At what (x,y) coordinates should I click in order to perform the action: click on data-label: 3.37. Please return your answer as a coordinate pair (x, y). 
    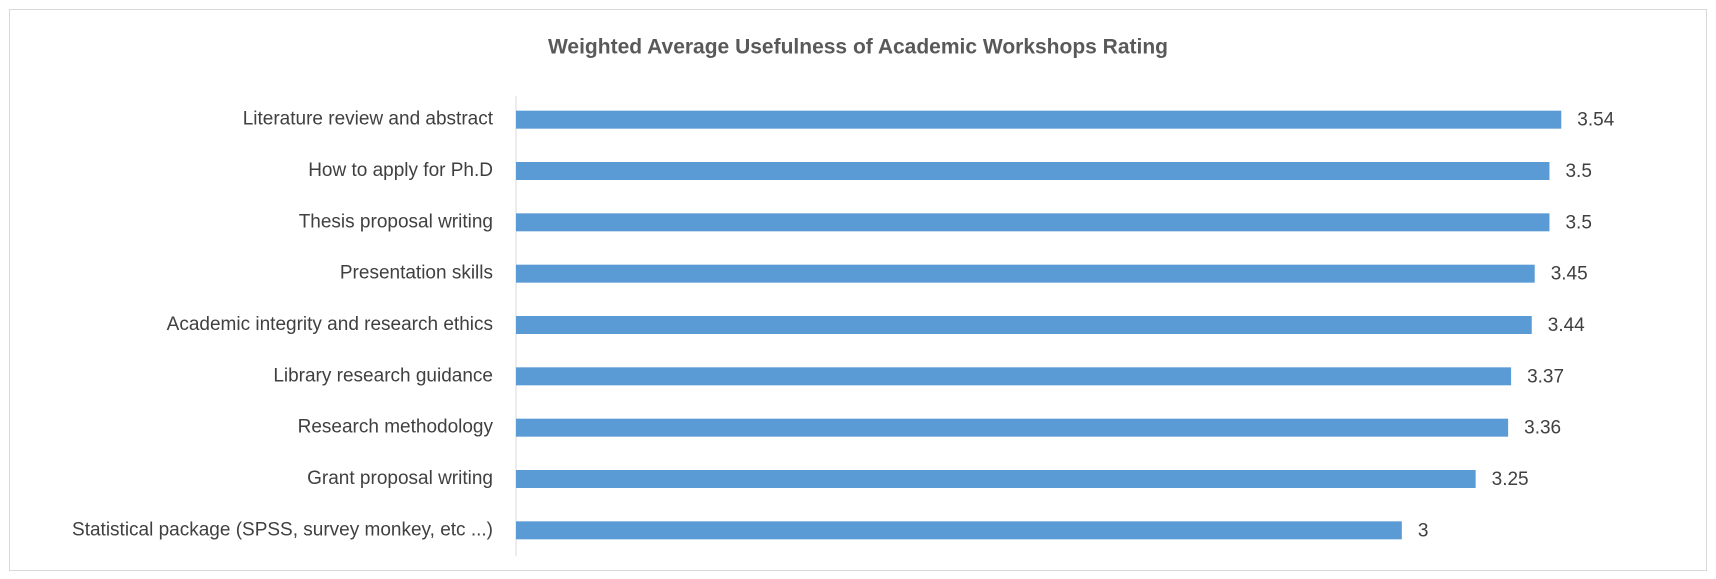
    Looking at the image, I should click on (1545, 376).